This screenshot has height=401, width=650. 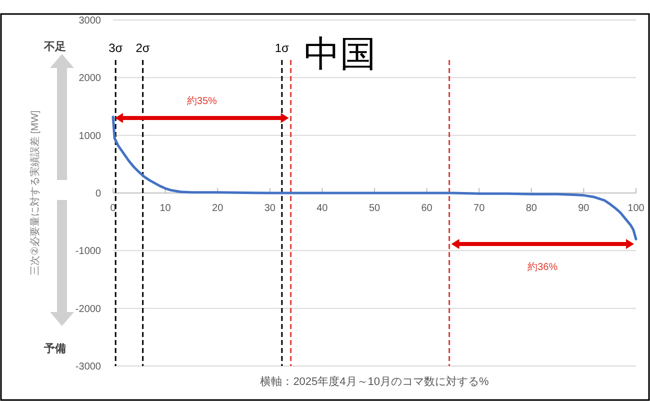 What do you see at coordinates (532, 208) in the screenshot?
I see `x-tick-label: 80` at bounding box center [532, 208].